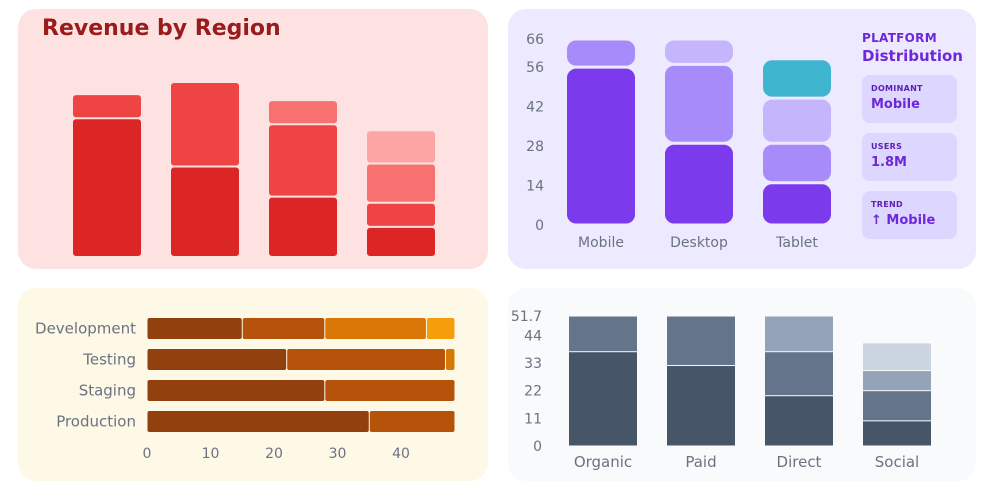  I want to click on x-tick-label: Paid, so click(700, 462).